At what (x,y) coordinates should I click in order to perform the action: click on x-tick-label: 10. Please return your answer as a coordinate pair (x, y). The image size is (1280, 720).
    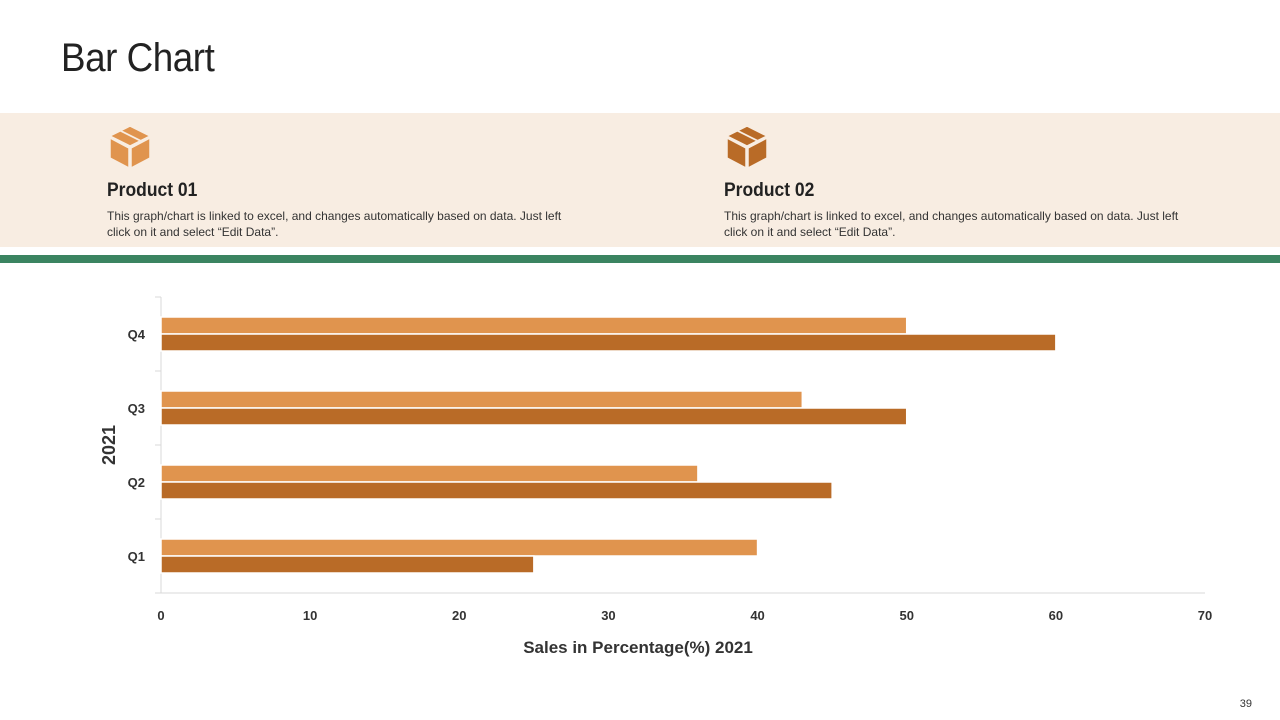
    Looking at the image, I should click on (310, 615).